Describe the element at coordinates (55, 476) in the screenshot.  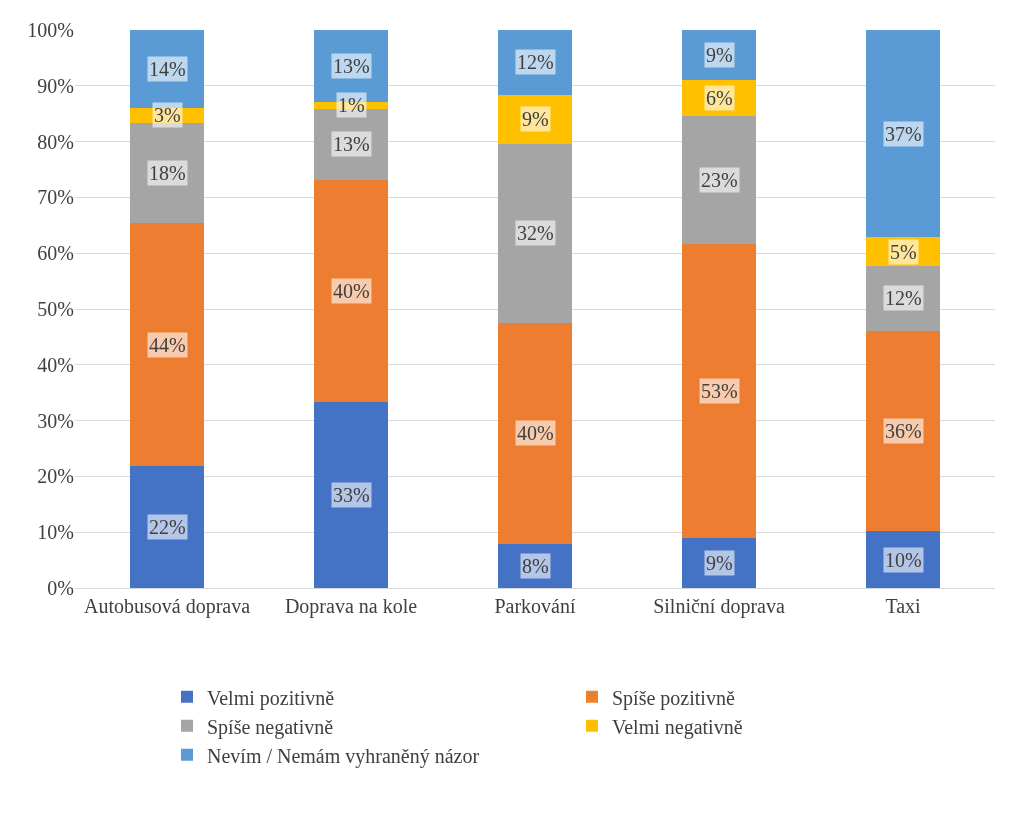
I see `y-tick-label: 20%` at that location.